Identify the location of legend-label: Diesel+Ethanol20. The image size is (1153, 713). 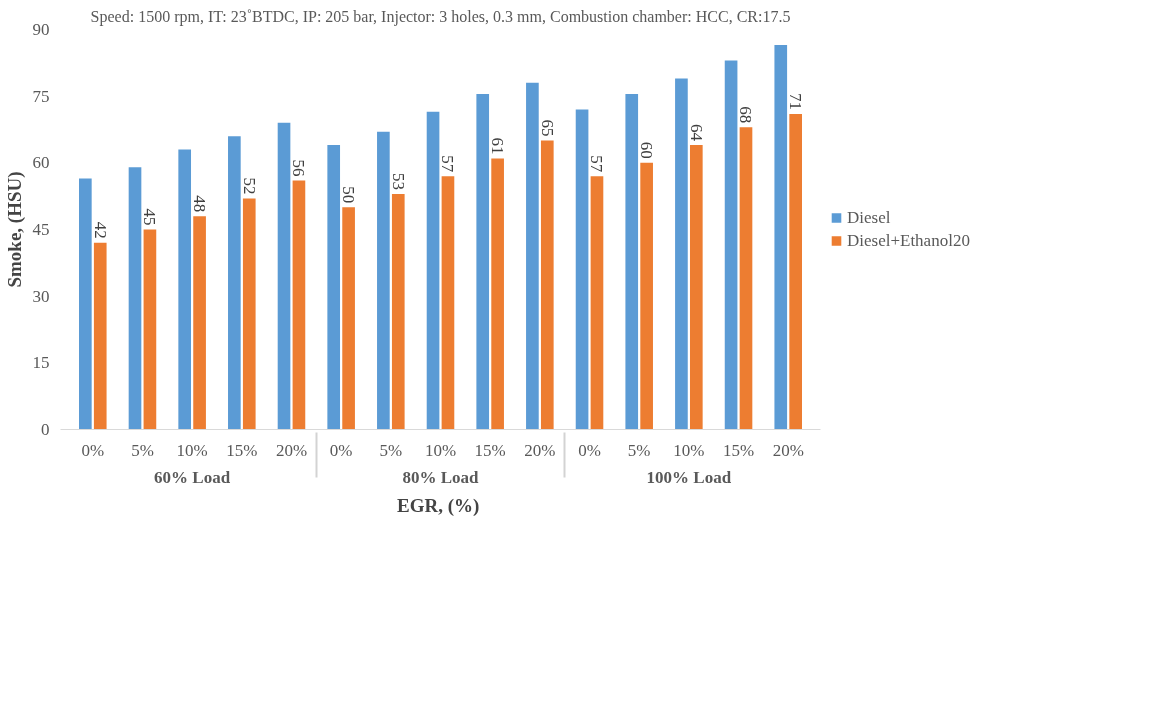
(908, 240).